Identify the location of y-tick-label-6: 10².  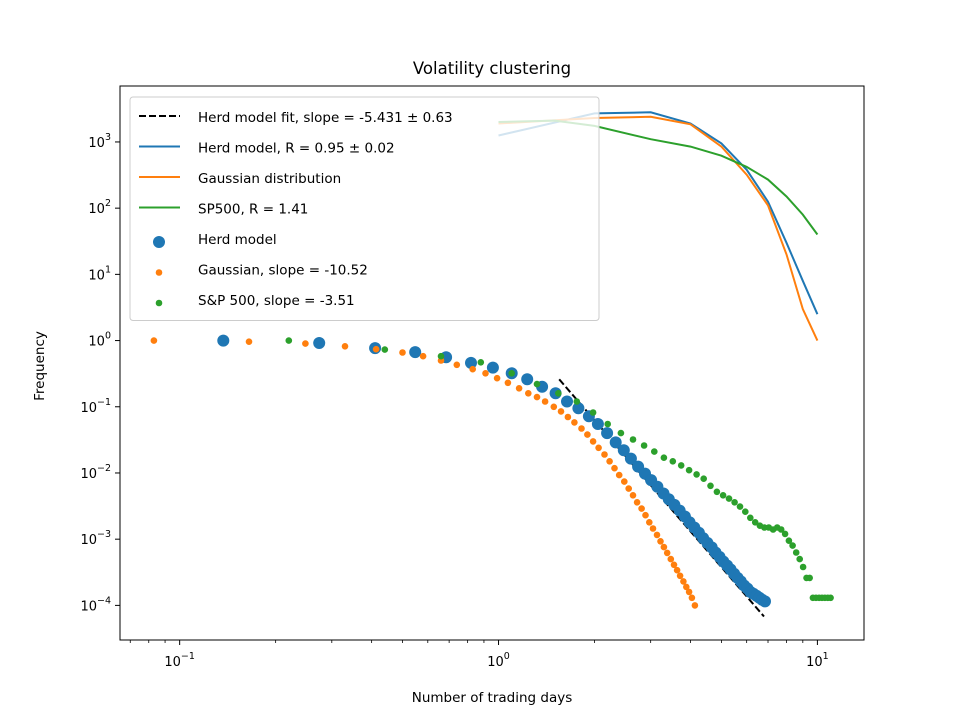
(99, 207).